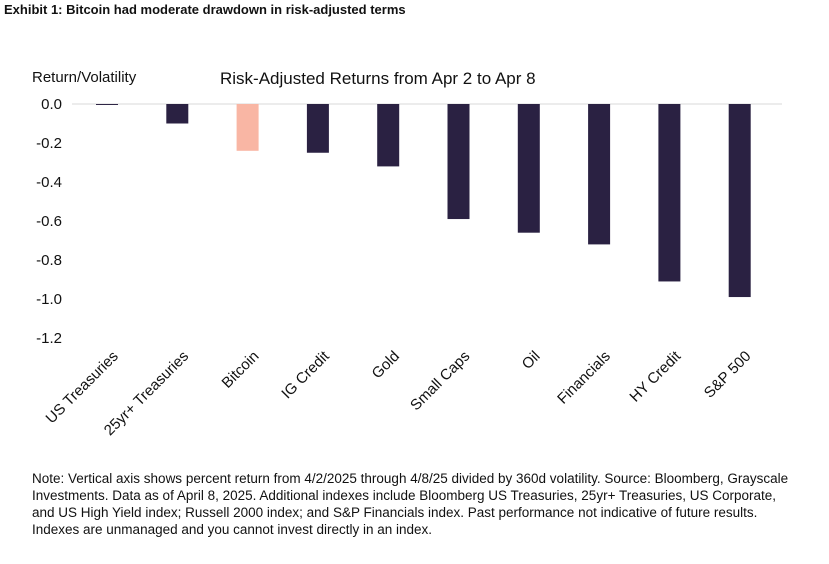  What do you see at coordinates (317, 128) in the screenshot?
I see `bar-ig-credit` at bounding box center [317, 128].